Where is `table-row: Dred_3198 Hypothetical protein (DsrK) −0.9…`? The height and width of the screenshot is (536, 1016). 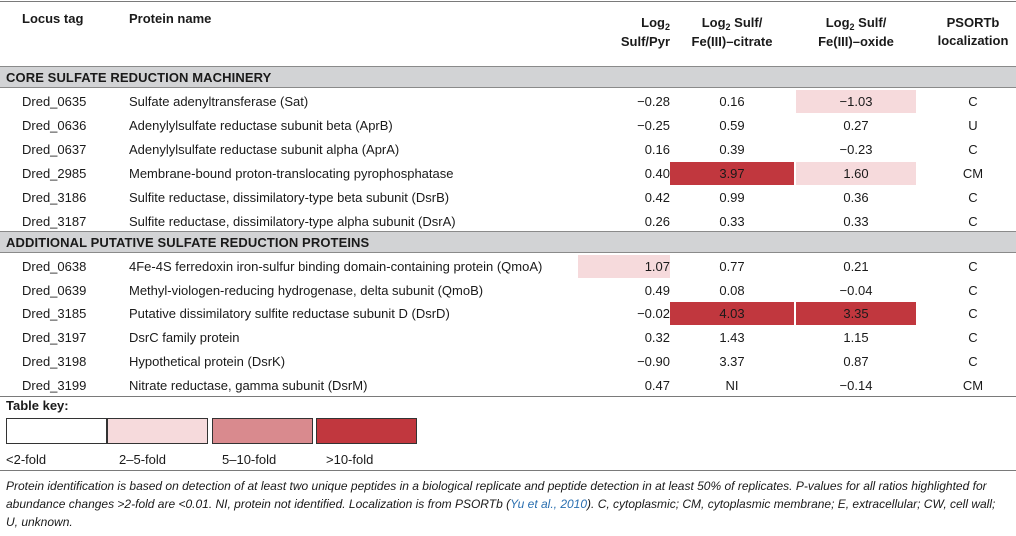 table-row: Dred_3198 Hypothetical protein (DsrK) −0.9… is located at coordinates (508, 362).